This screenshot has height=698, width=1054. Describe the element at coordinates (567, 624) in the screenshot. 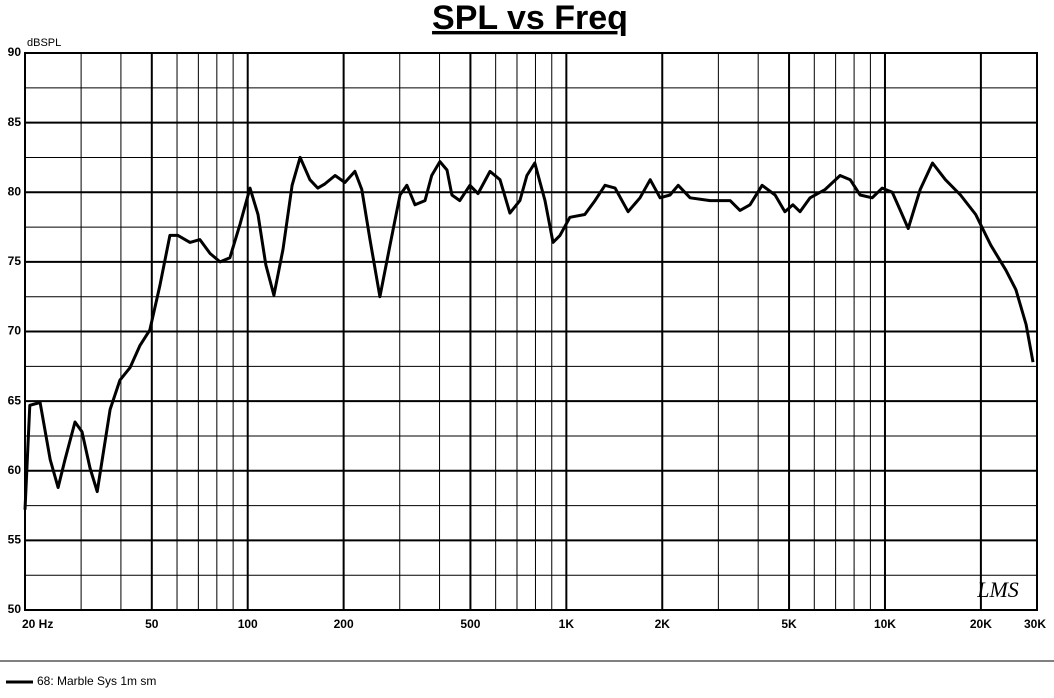

I see `x-tick-label: 1K` at that location.